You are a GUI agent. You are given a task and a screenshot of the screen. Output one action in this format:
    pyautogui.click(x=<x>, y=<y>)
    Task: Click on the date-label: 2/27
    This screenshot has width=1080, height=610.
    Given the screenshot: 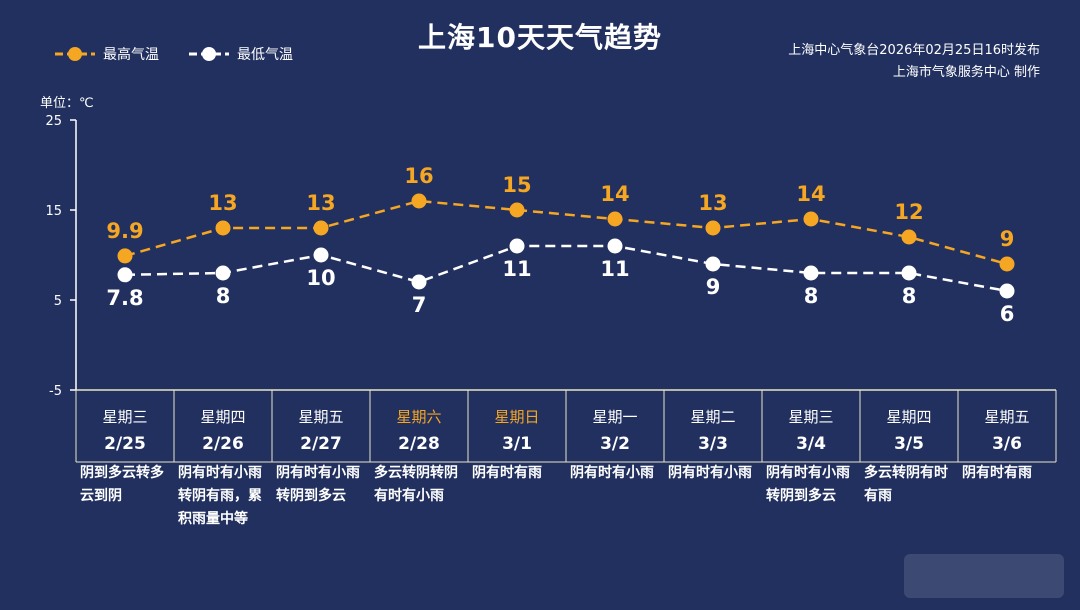 What is the action you would take?
    pyautogui.click(x=321, y=444)
    